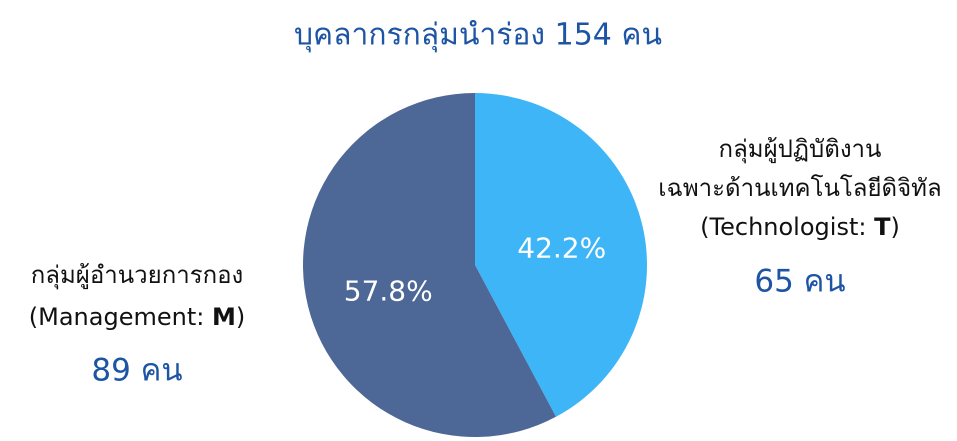 This screenshot has height=441, width=957. I want to click on pie-slice, so click(561, 255).